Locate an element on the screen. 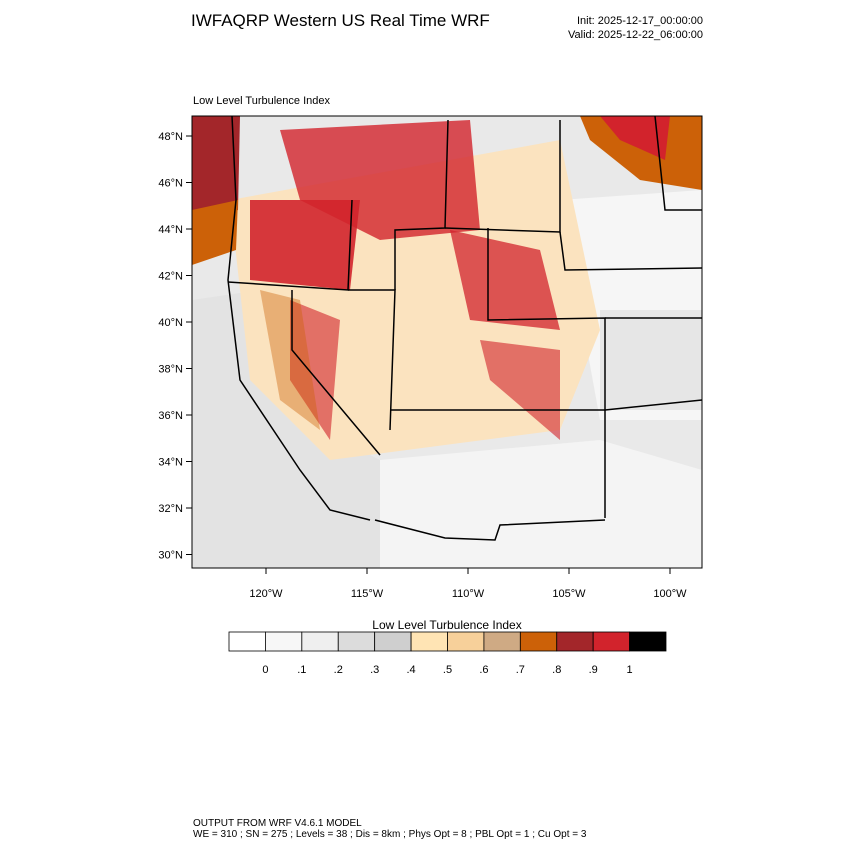 Image resolution: width=850 pixels, height=850 pixels. lat-label: 36°N is located at coordinates (170, 416).